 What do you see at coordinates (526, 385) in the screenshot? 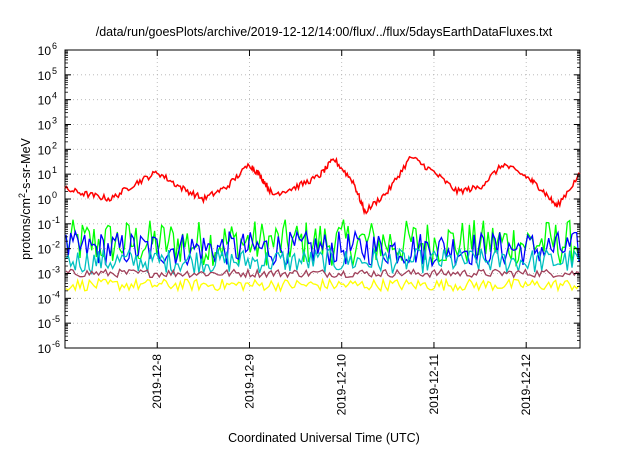
I see `x-tick-label: 2019-12-12` at bounding box center [526, 385].